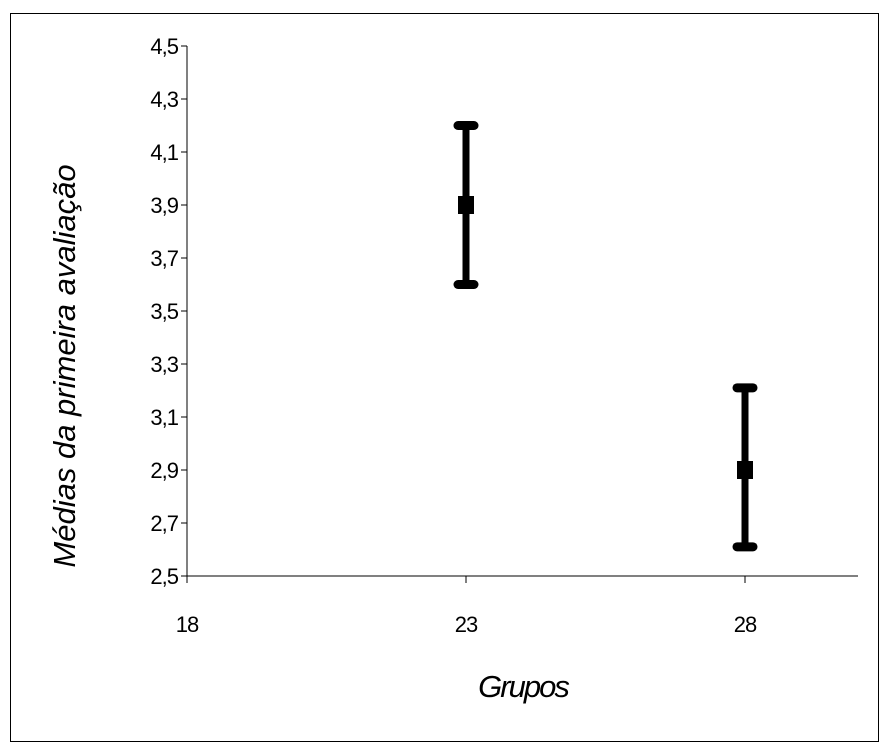 Image resolution: width=889 pixels, height=754 pixels. I want to click on y-tick-label: 2,9, so click(164, 470).